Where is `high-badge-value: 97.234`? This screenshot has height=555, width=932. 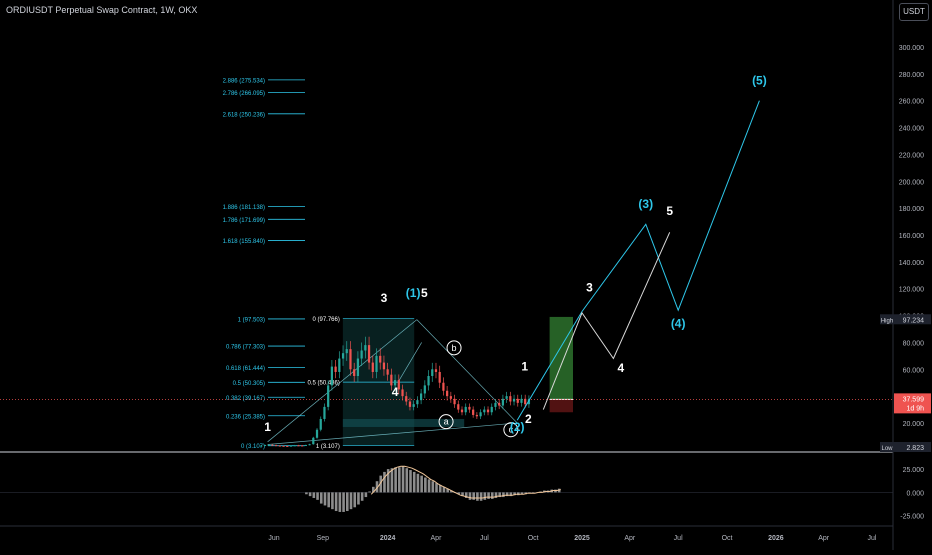 high-badge-value: 97.234 is located at coordinates (914, 320).